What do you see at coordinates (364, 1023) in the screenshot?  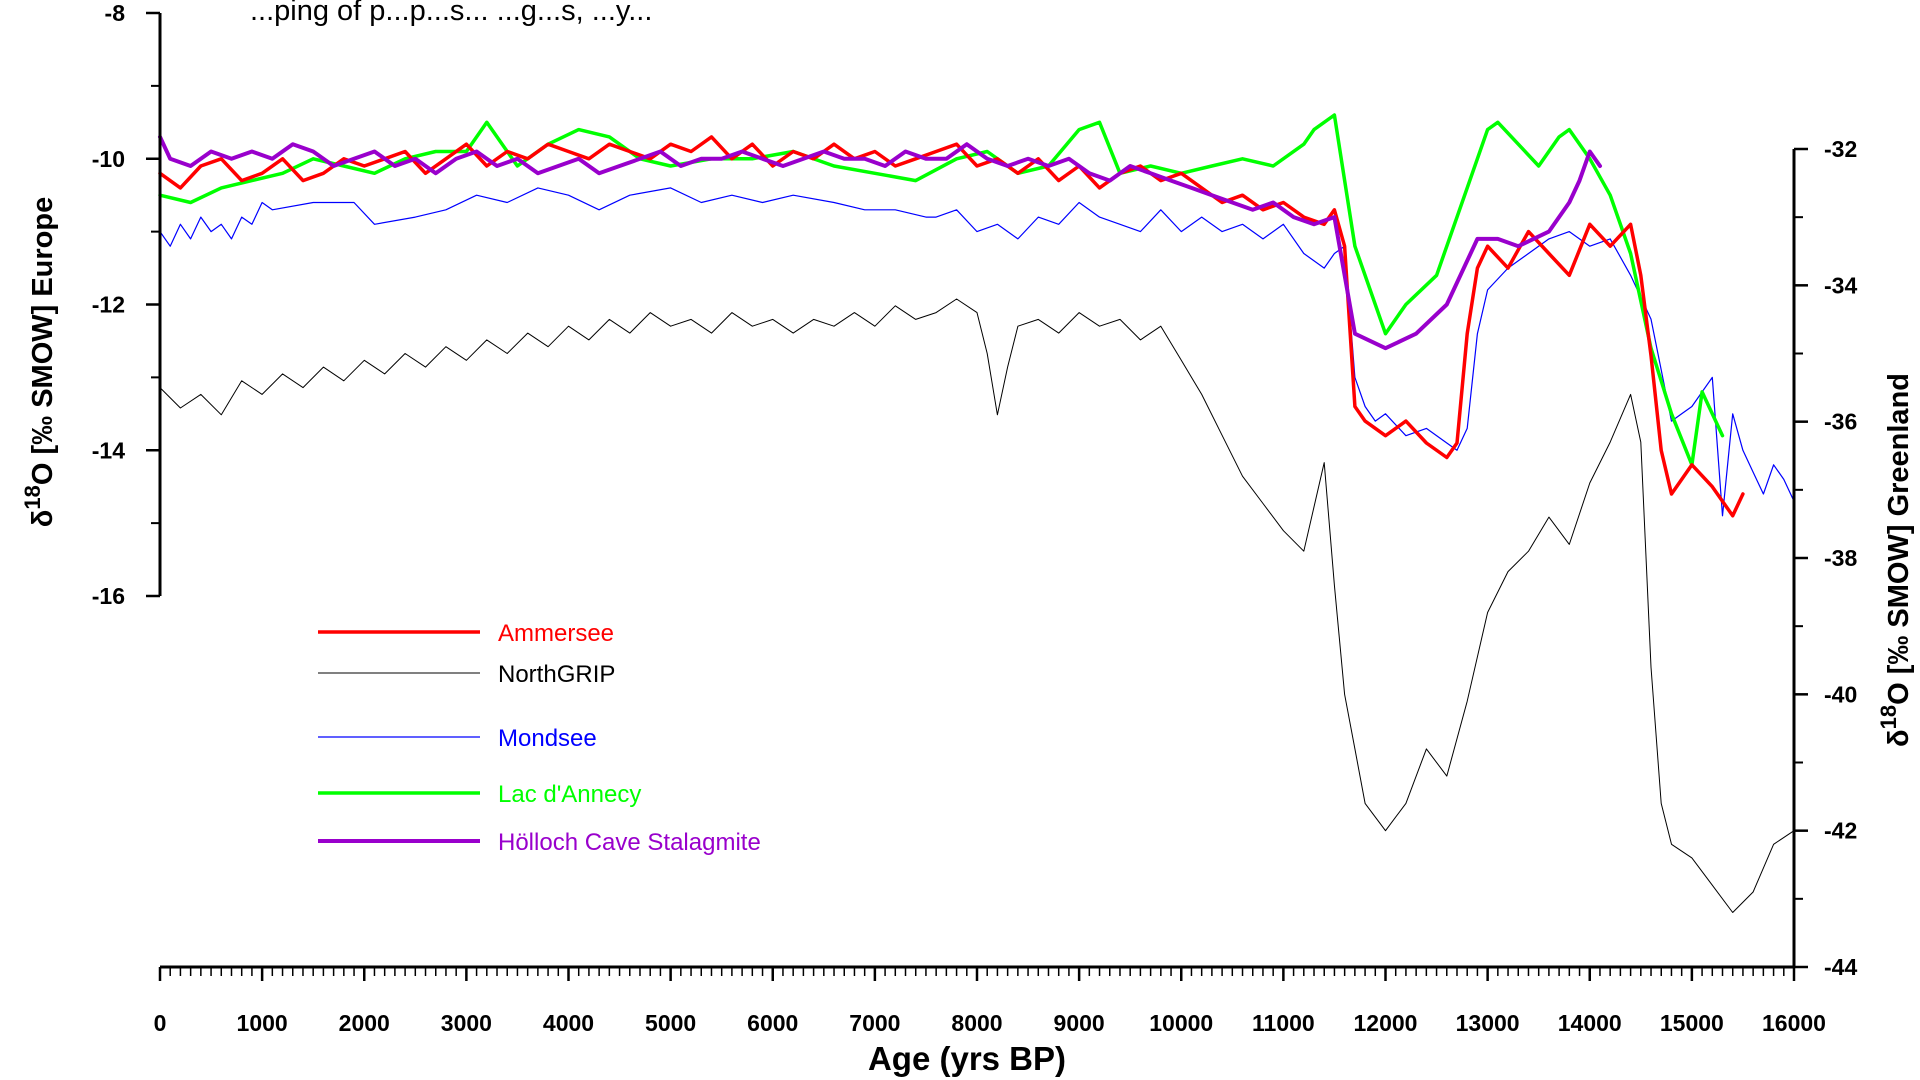 I see `x-tick-label: 2000` at bounding box center [364, 1023].